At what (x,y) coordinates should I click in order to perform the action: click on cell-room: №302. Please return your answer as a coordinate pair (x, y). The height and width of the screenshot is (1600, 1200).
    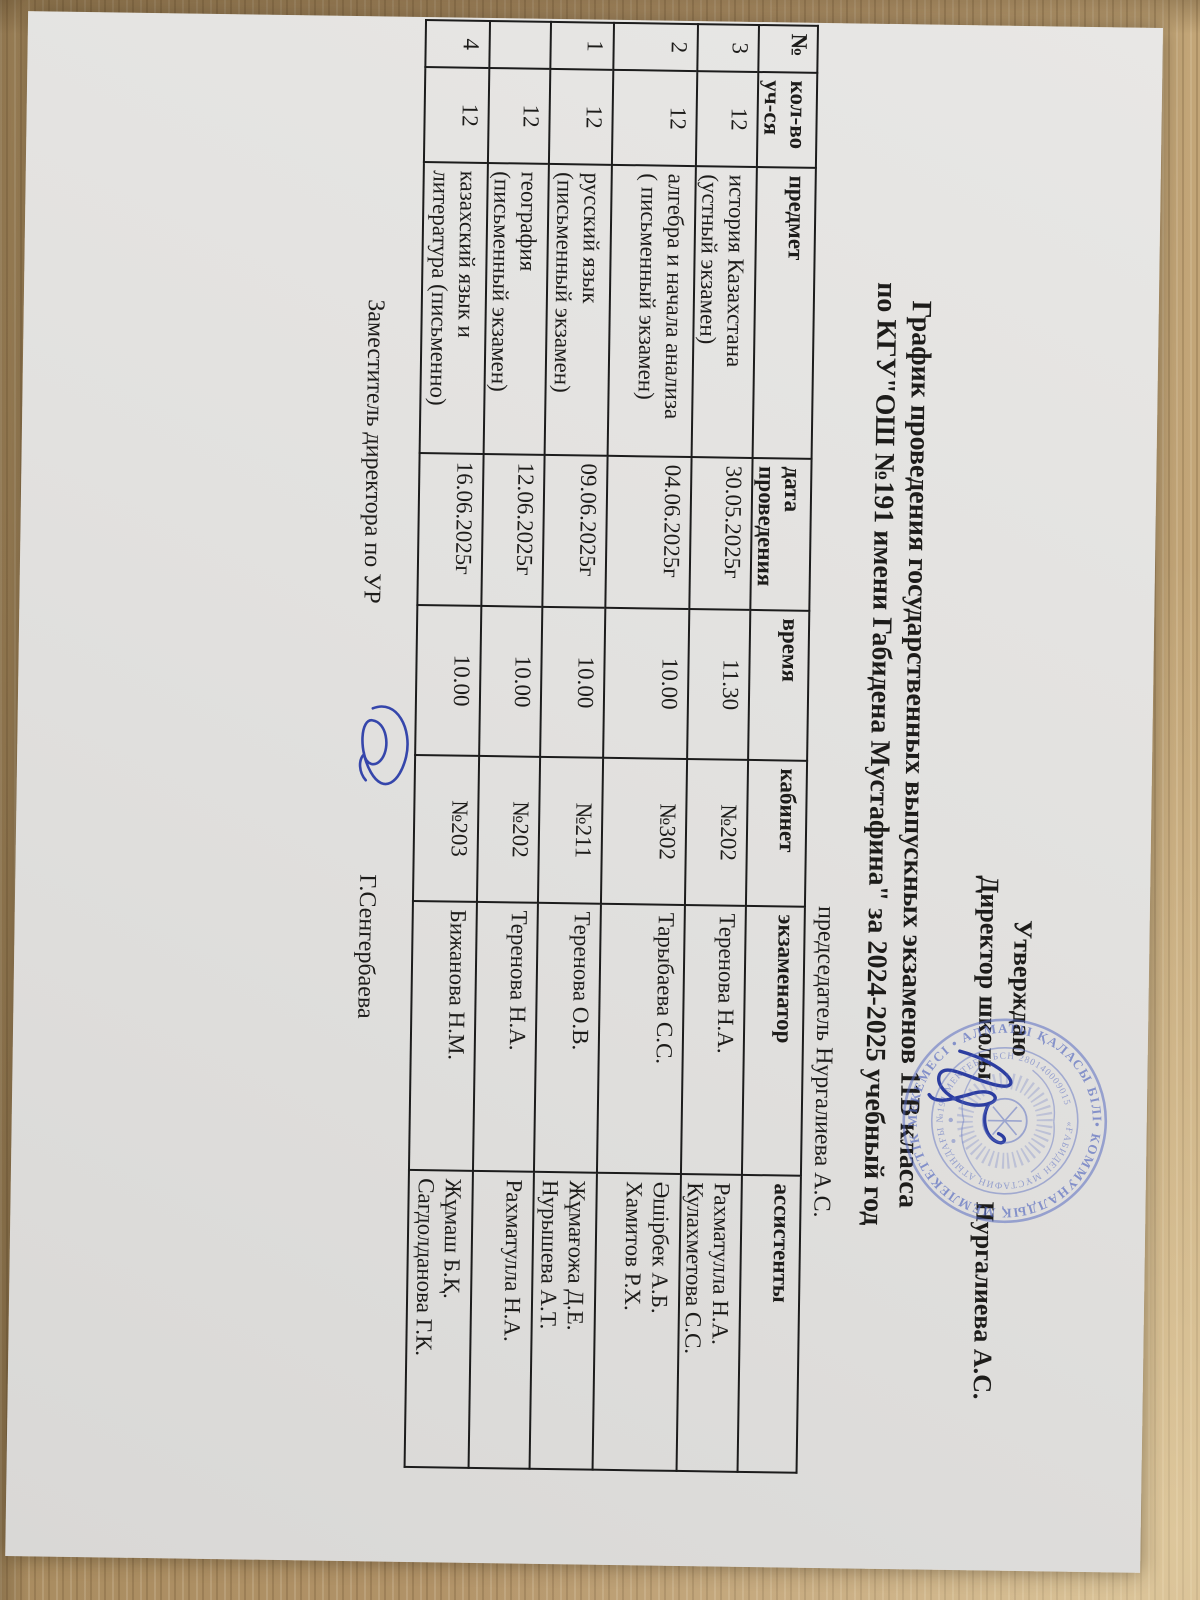
    Looking at the image, I should click on (644, 831).